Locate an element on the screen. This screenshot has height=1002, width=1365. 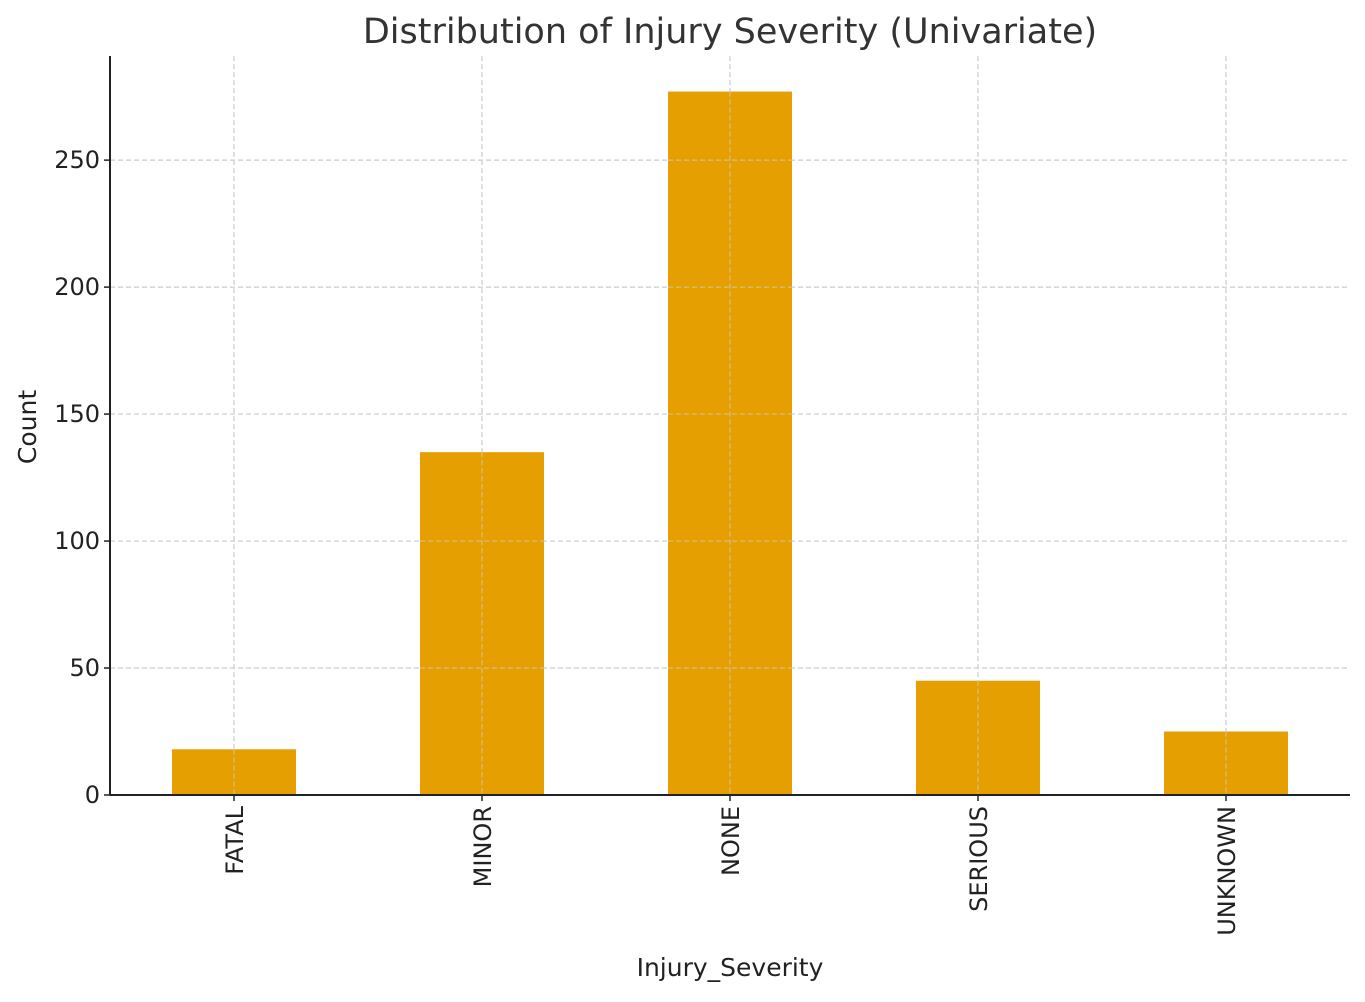
x-tick-label: UNKNOWN is located at coordinates (1227, 871).